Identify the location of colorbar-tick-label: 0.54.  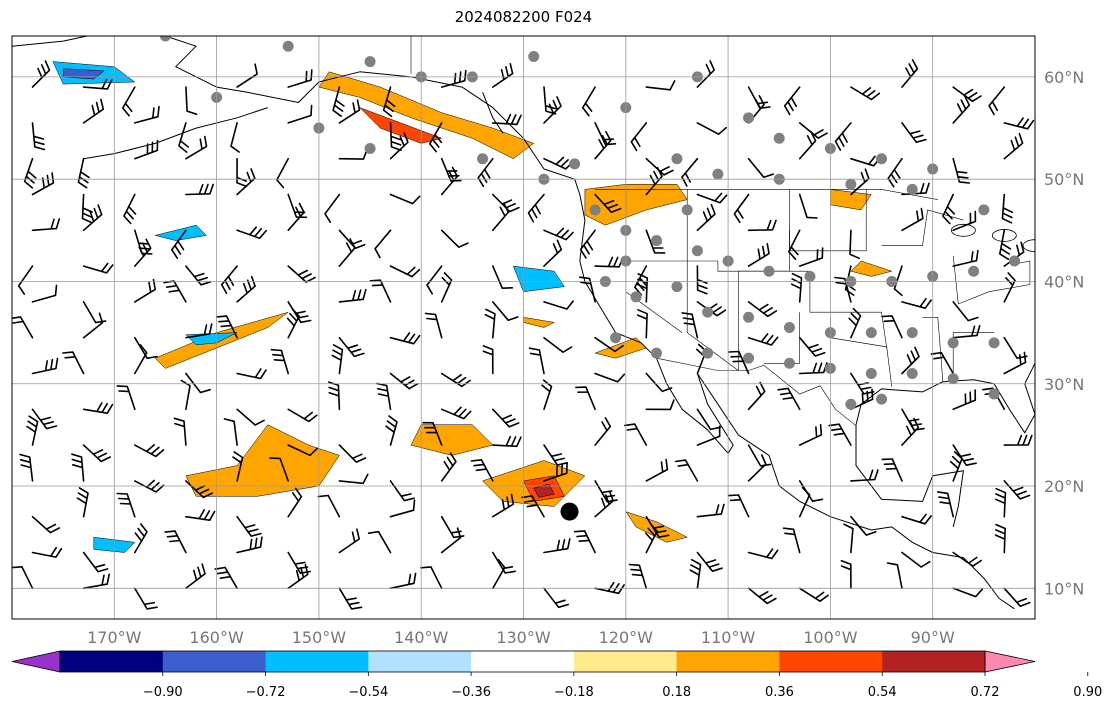
(882, 692).